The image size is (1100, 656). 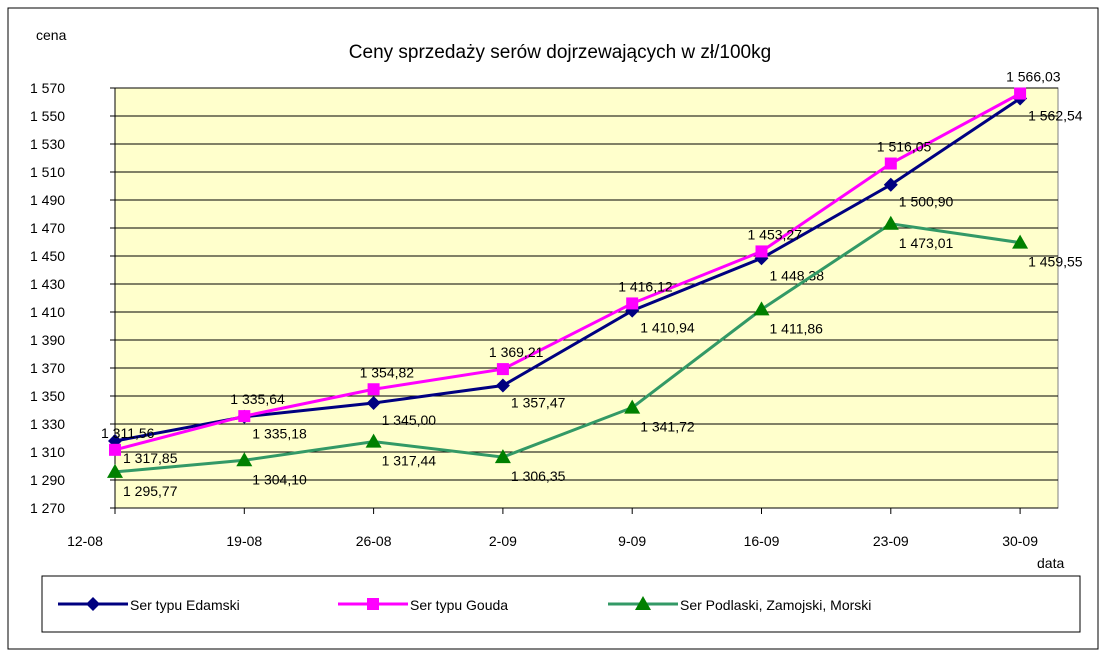 What do you see at coordinates (47, 256) in the screenshot?
I see `y-tick-label: 1 450` at bounding box center [47, 256].